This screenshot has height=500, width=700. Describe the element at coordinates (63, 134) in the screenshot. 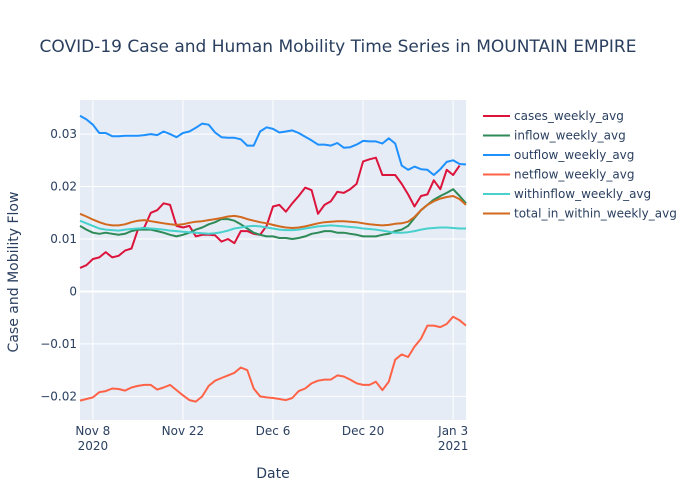

I see `y-tick-label: 0.03` at that location.